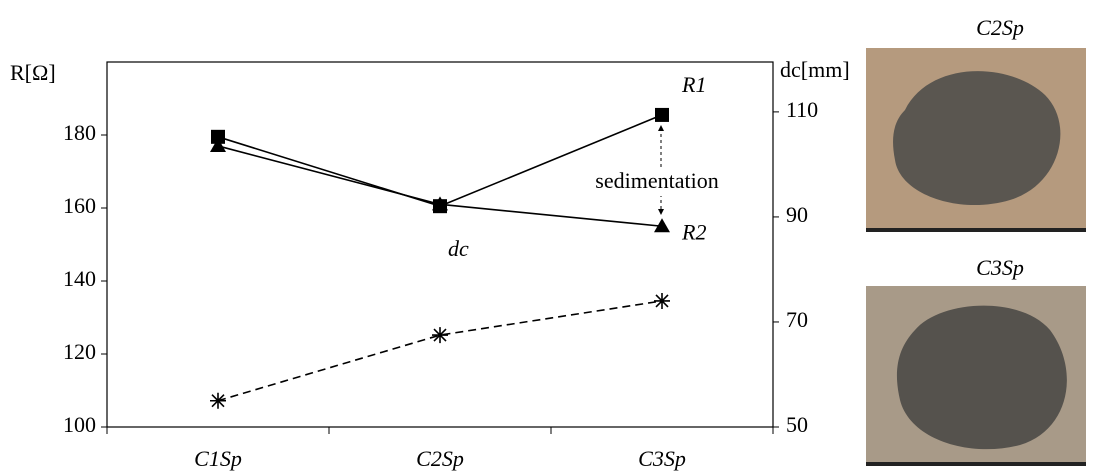 The width and height of the screenshot is (1093, 476). I want to click on y-tick-label: 120, so click(79, 351).